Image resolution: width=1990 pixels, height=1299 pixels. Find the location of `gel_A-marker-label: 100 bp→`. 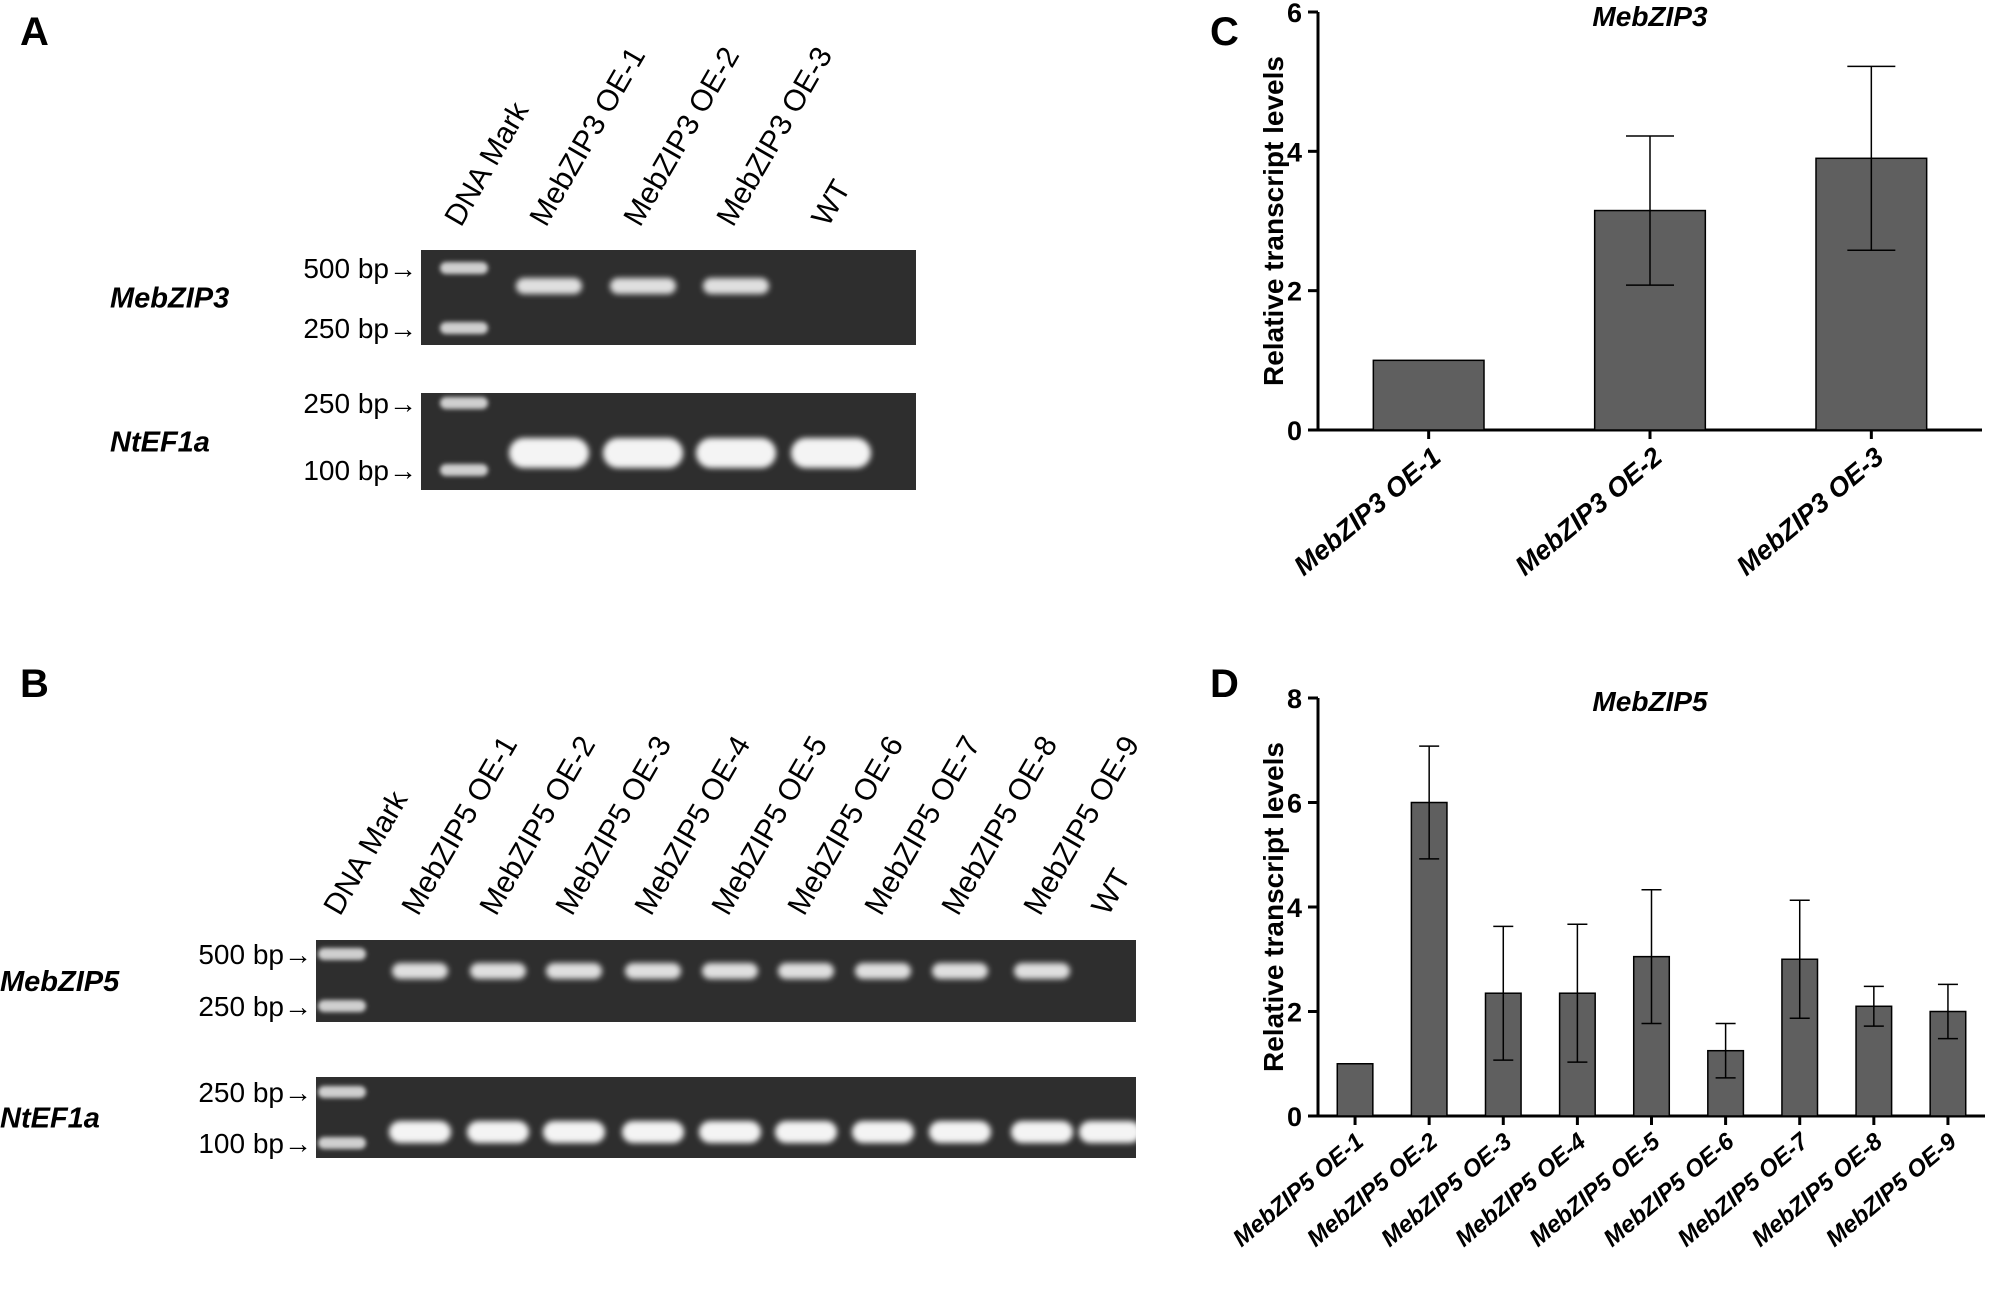

gel_A-marker-label: 100 bp→ is located at coordinates (360, 470).